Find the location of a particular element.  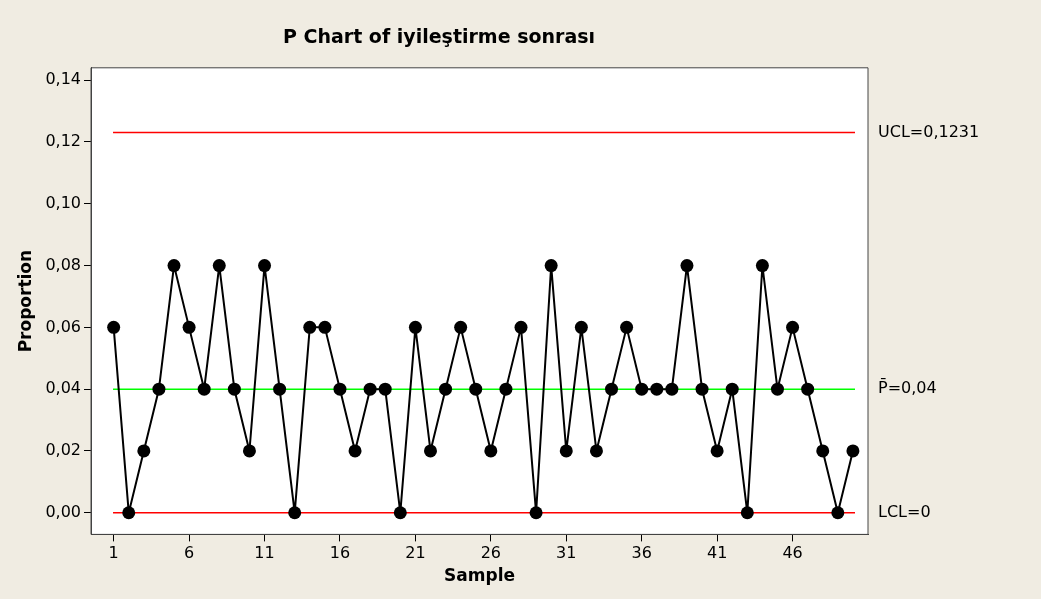

x-tick-label: 21 is located at coordinates (415, 553).